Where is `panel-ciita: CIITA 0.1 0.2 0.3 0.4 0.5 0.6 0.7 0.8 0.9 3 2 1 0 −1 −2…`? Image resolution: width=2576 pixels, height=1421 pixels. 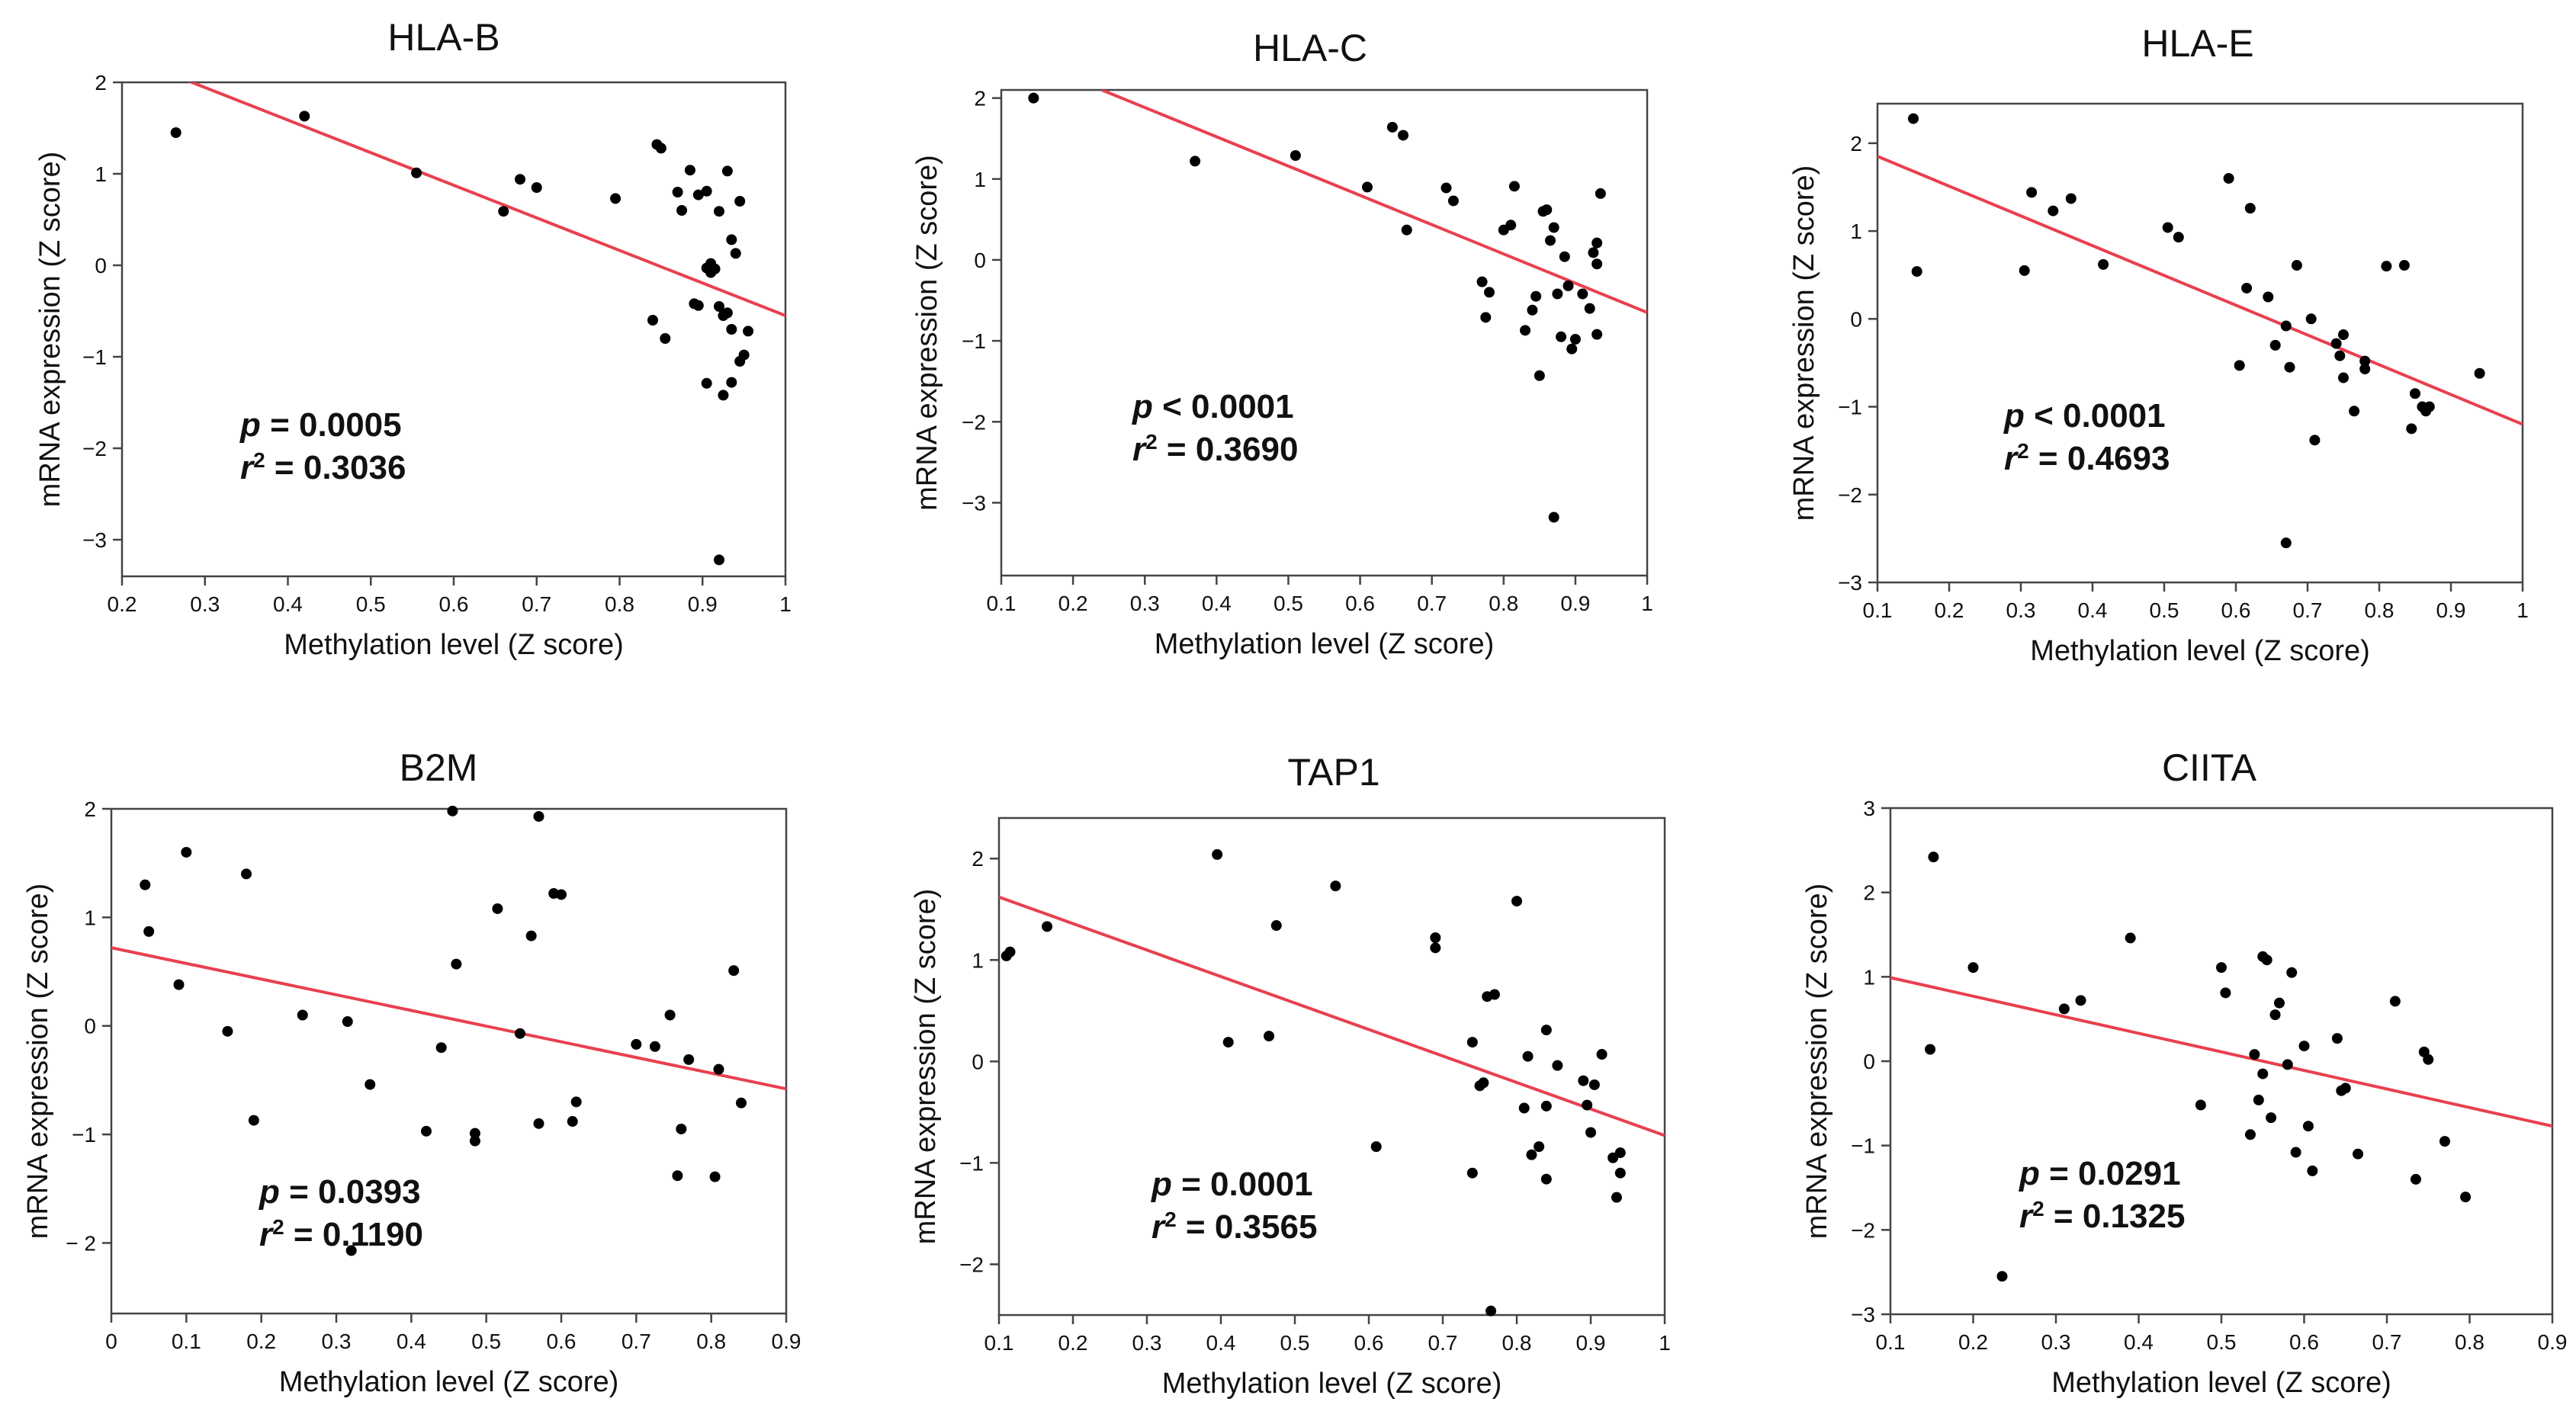 panel-ciita: CIITA 0.1 0.2 0.3 0.4 0.5 0.6 0.7 0.8 0.9 3 2 1 0 −1 −2… is located at coordinates (2184, 1072).